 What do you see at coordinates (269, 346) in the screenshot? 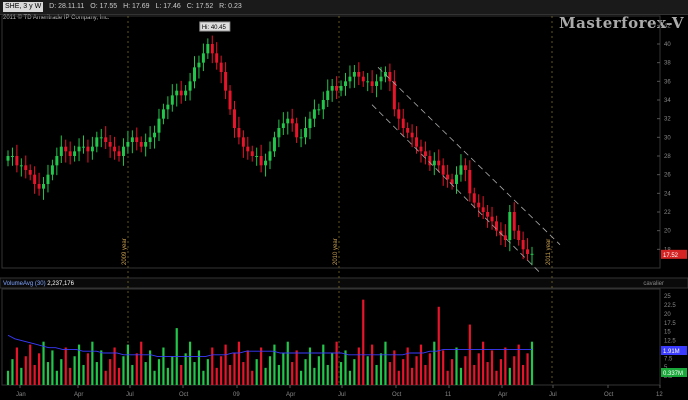
I see `volume-average-line` at bounding box center [269, 346].